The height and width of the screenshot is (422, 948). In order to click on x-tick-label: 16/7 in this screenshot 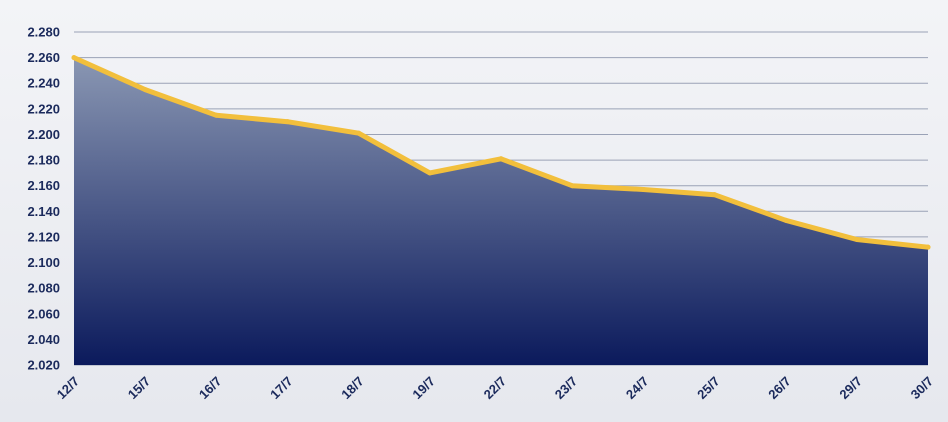, I will do `click(210, 388)`.